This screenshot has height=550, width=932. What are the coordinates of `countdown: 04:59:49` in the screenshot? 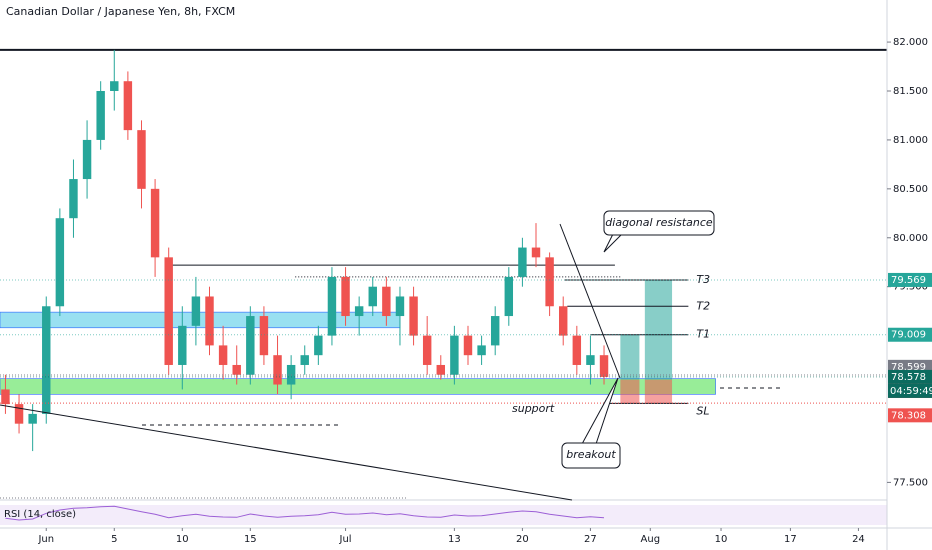 It's located at (911, 391).